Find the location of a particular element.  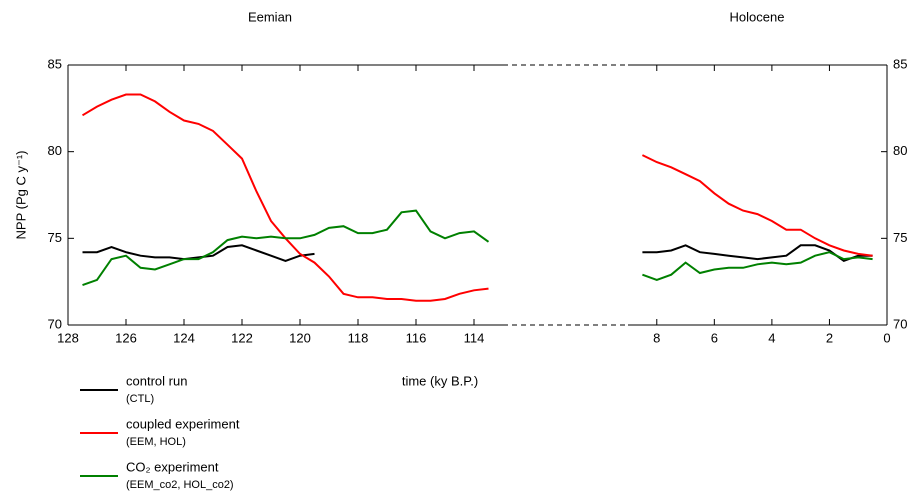

x-tick-label: 126 is located at coordinates (126, 337).